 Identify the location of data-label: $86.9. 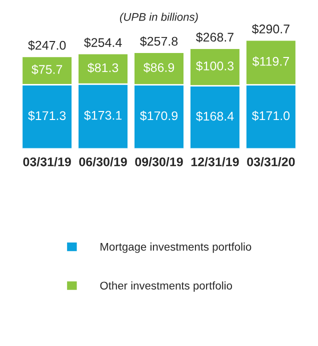
(158, 67).